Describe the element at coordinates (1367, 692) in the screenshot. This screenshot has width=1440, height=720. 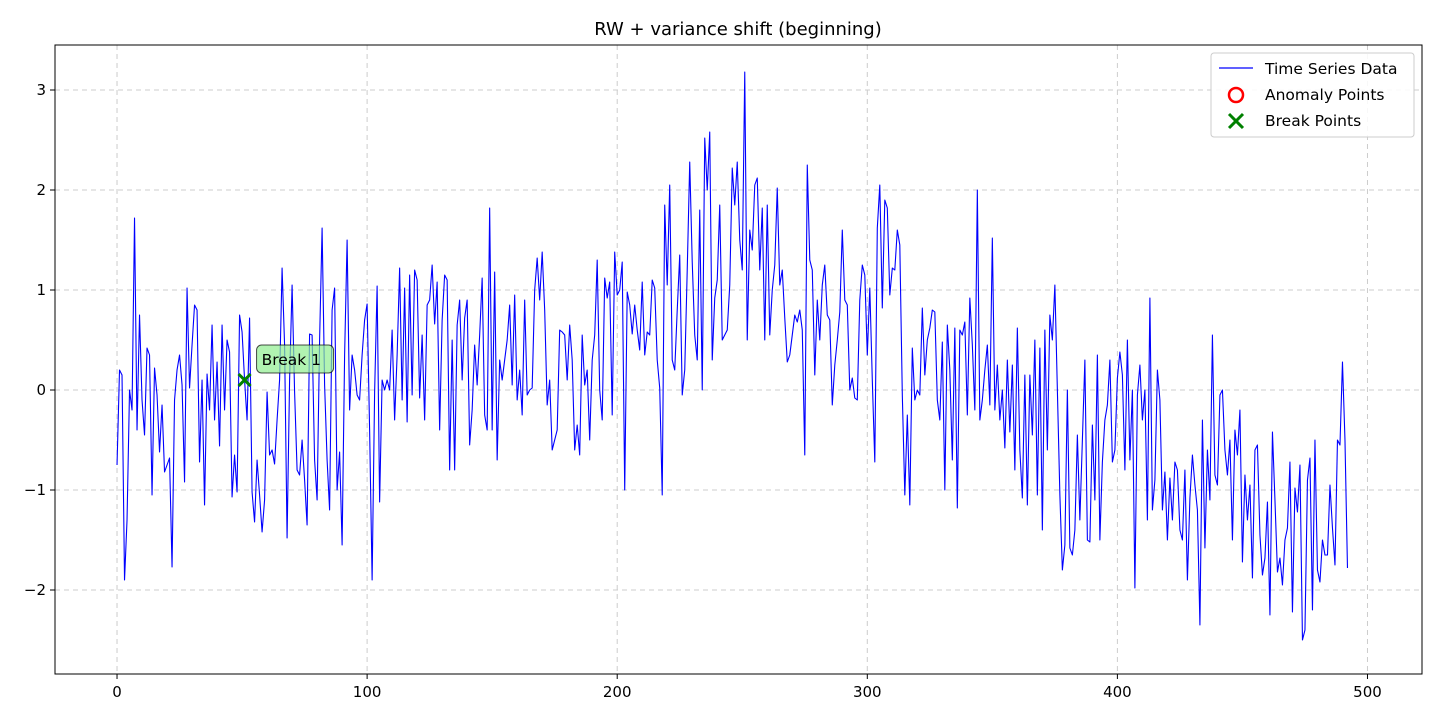
I see `x-tick-label: 500` at that location.